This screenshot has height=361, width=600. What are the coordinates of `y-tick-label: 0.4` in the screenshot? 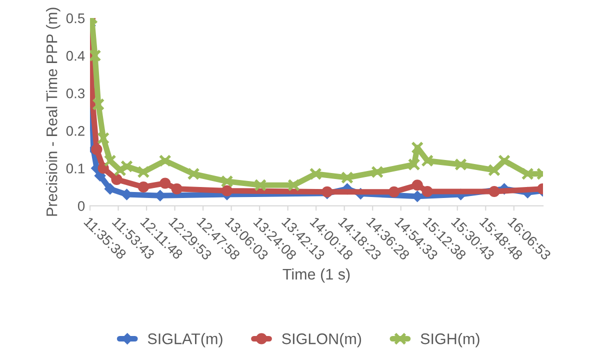 It's located at (75, 55).